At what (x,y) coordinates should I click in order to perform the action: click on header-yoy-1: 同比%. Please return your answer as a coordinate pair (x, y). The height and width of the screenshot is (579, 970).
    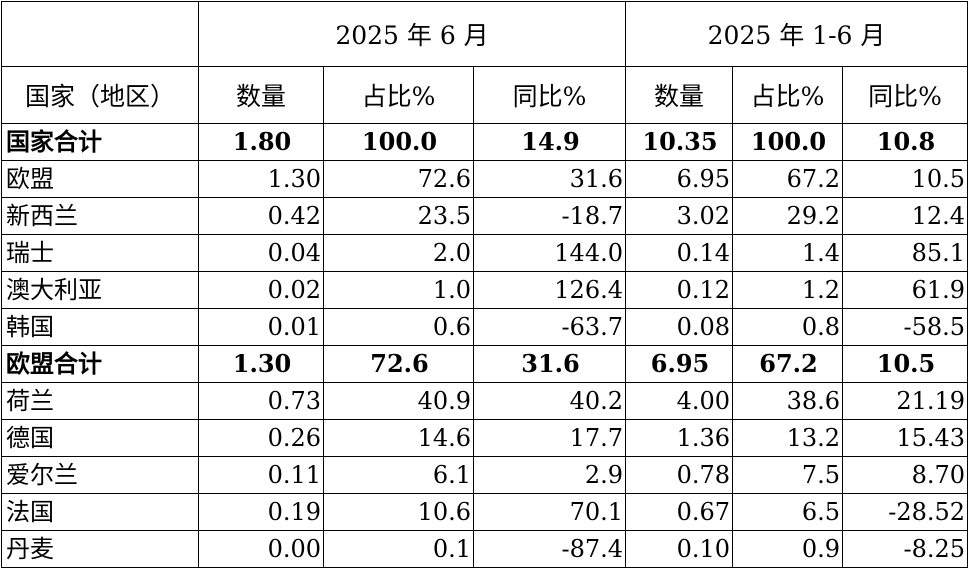
    Looking at the image, I should click on (549, 95).